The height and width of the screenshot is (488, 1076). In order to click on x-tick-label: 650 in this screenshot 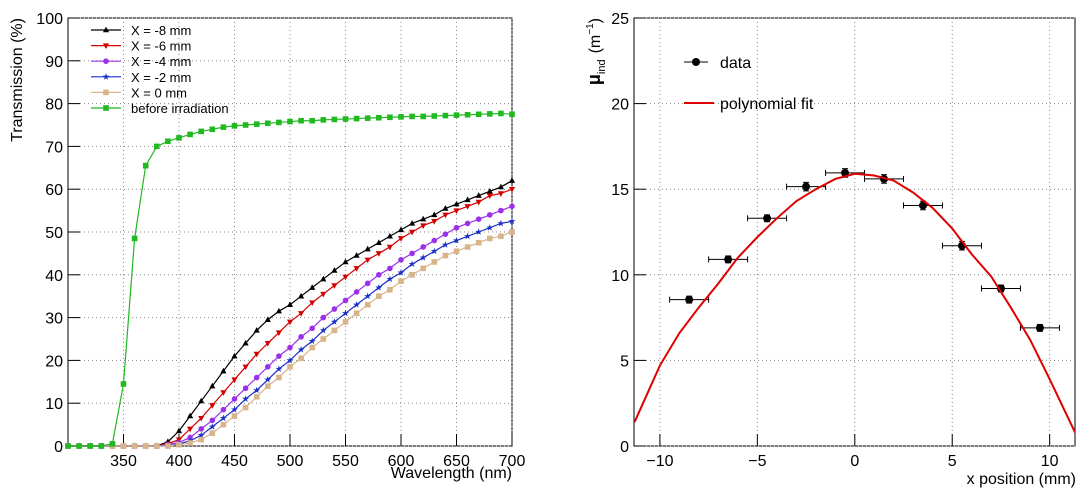, I will do `click(456, 461)`.